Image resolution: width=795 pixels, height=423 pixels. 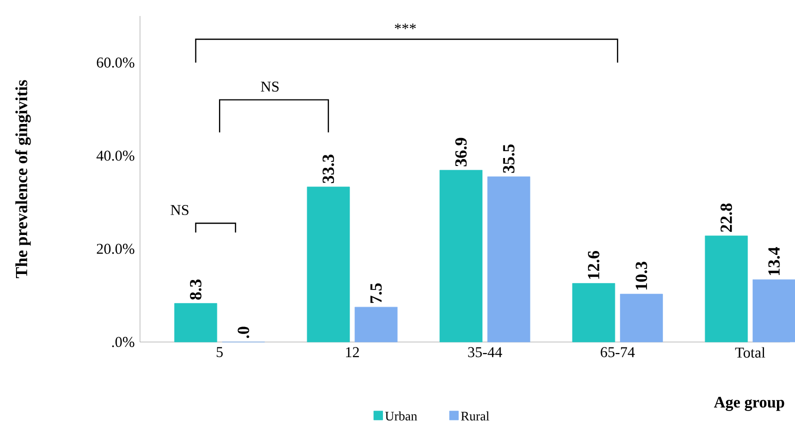 I want to click on x-tick-label: 12, so click(x=352, y=352).